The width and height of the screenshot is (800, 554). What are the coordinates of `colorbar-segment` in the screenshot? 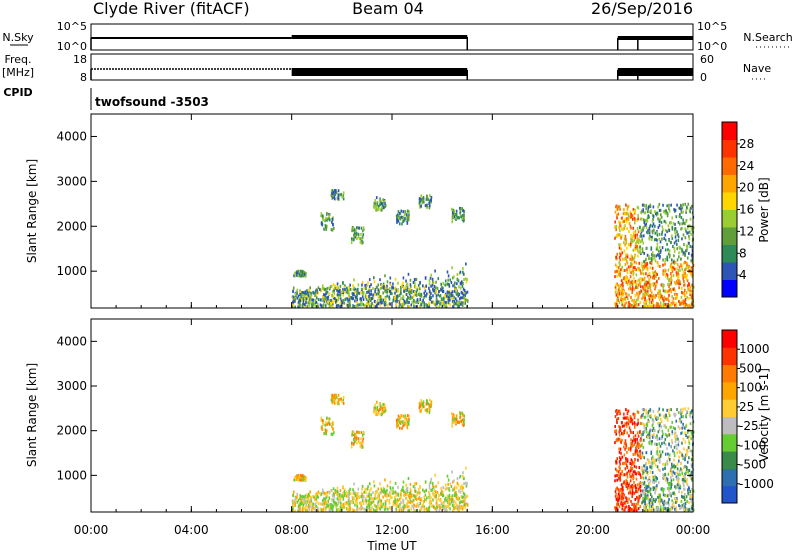 It's located at (729, 442).